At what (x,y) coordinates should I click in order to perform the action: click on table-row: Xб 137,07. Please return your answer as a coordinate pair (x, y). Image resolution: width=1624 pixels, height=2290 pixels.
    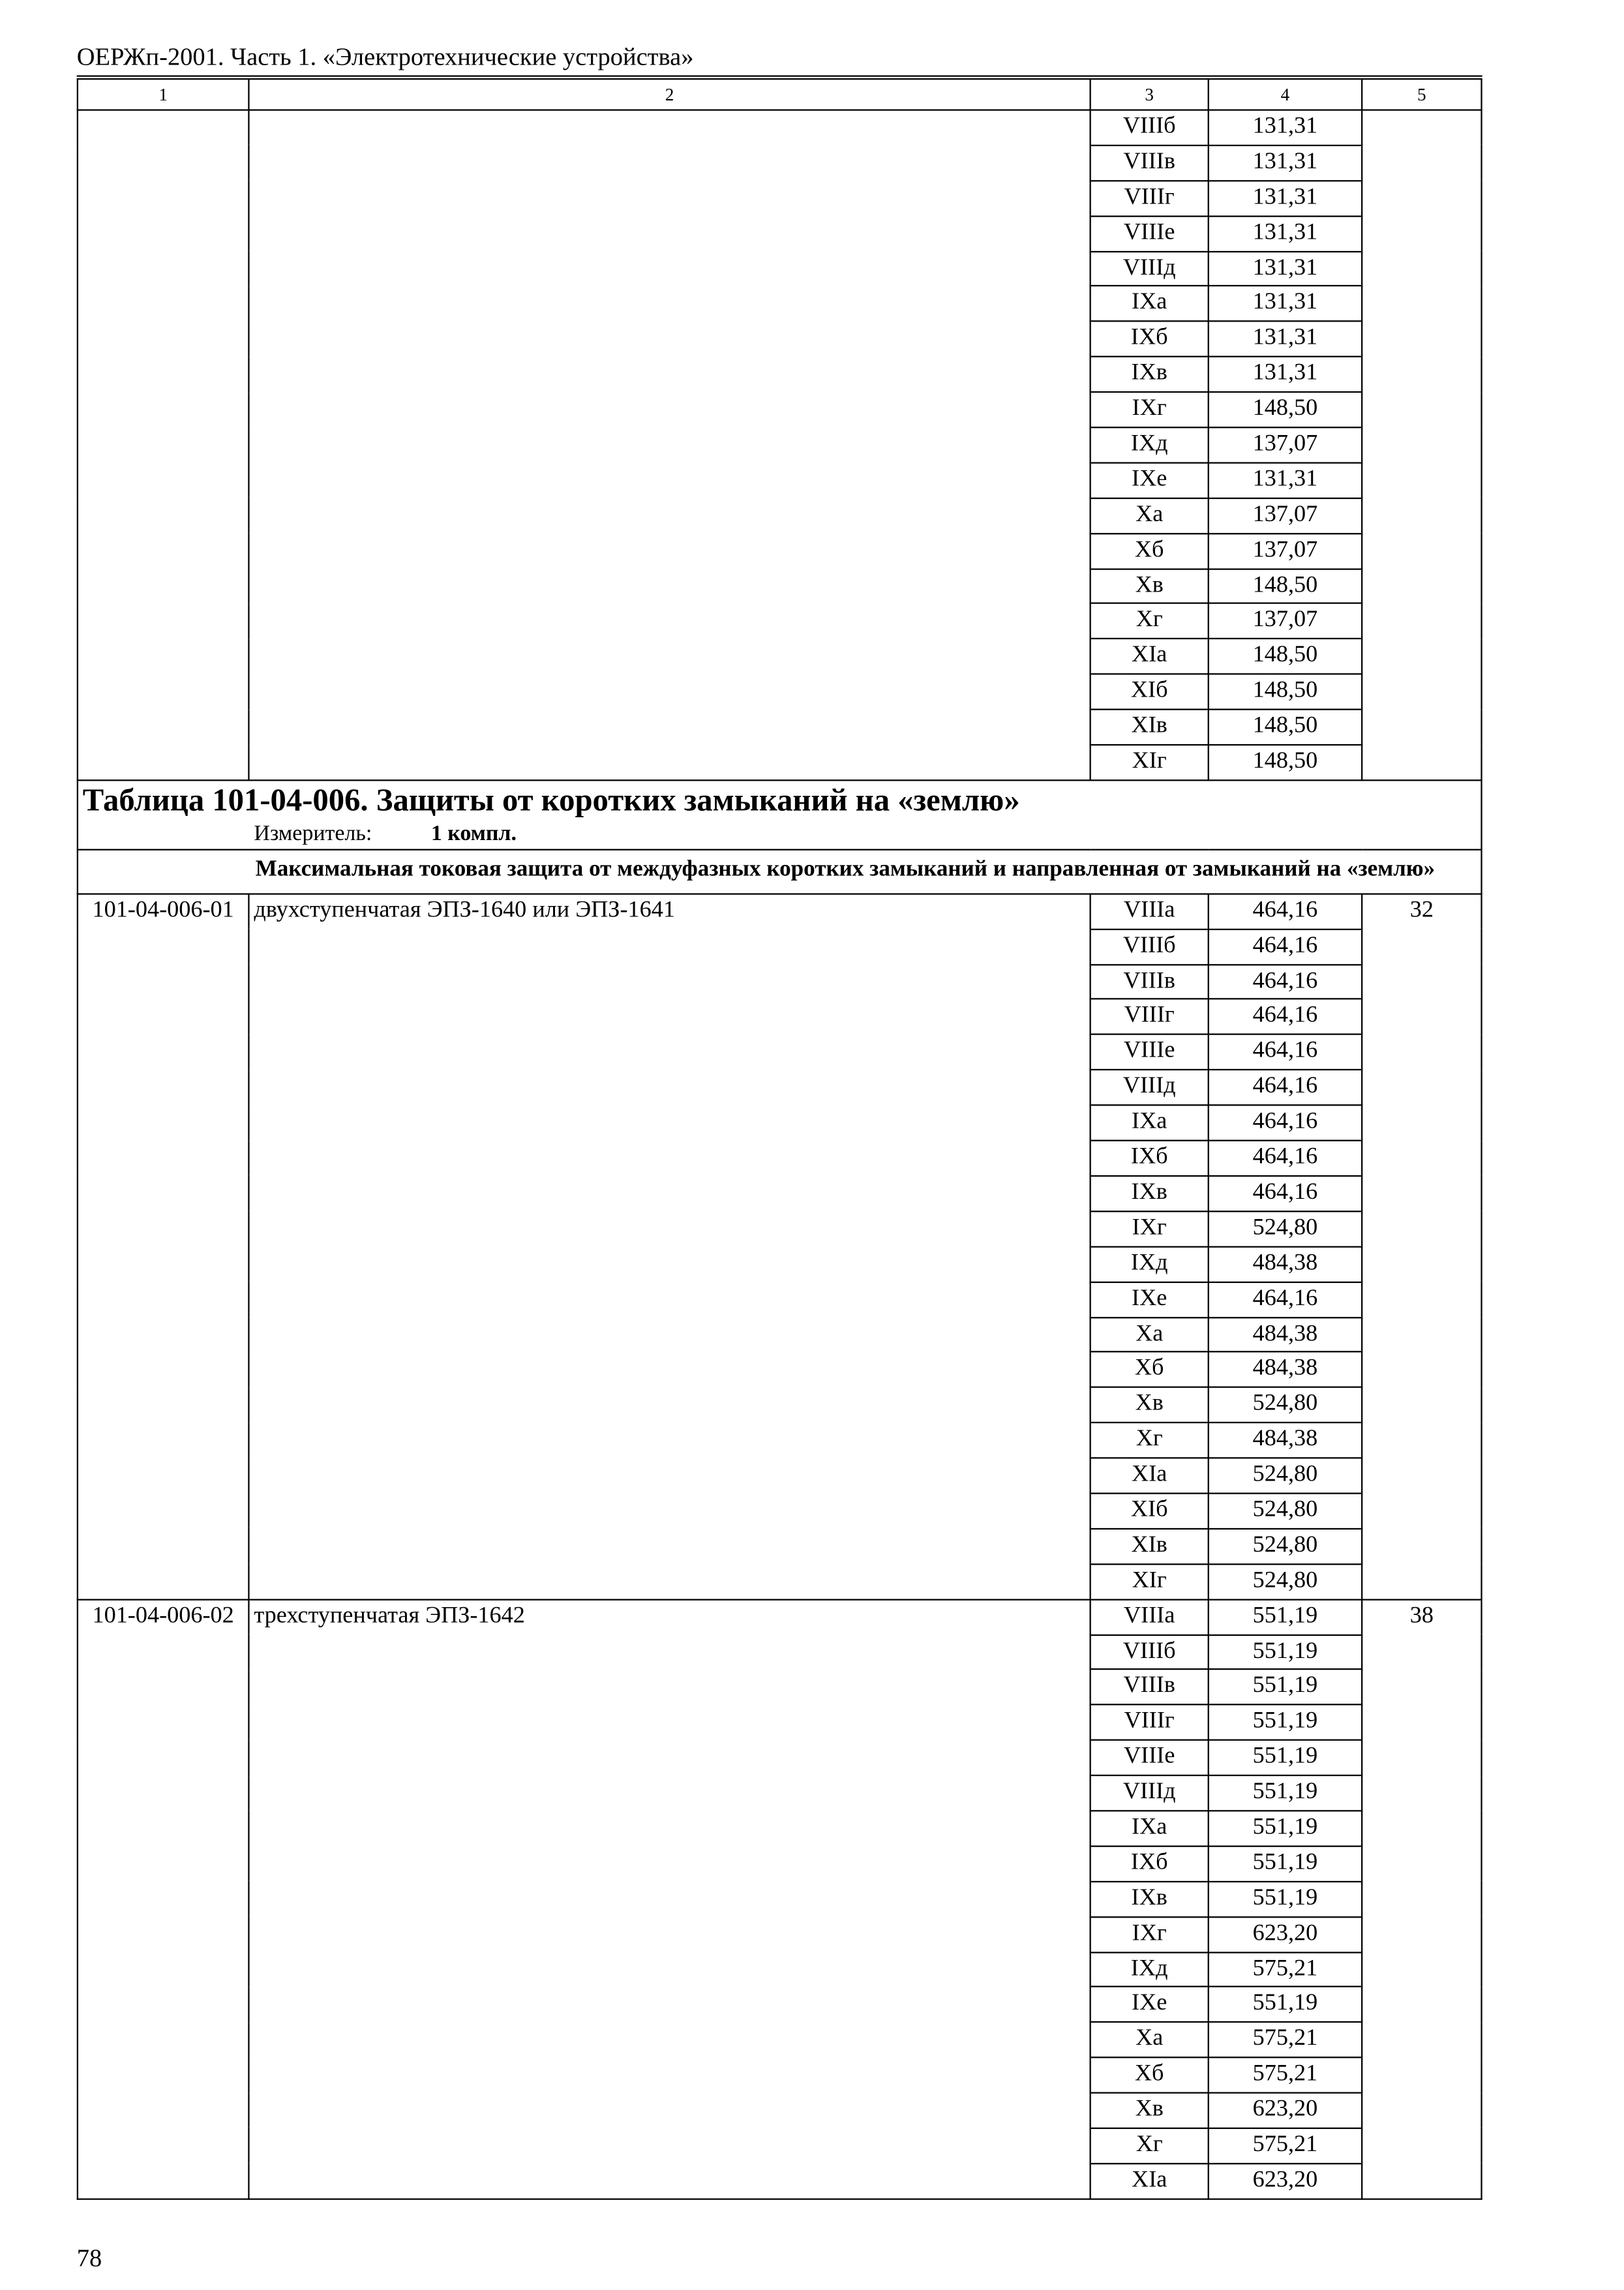
    Looking at the image, I should click on (780, 550).